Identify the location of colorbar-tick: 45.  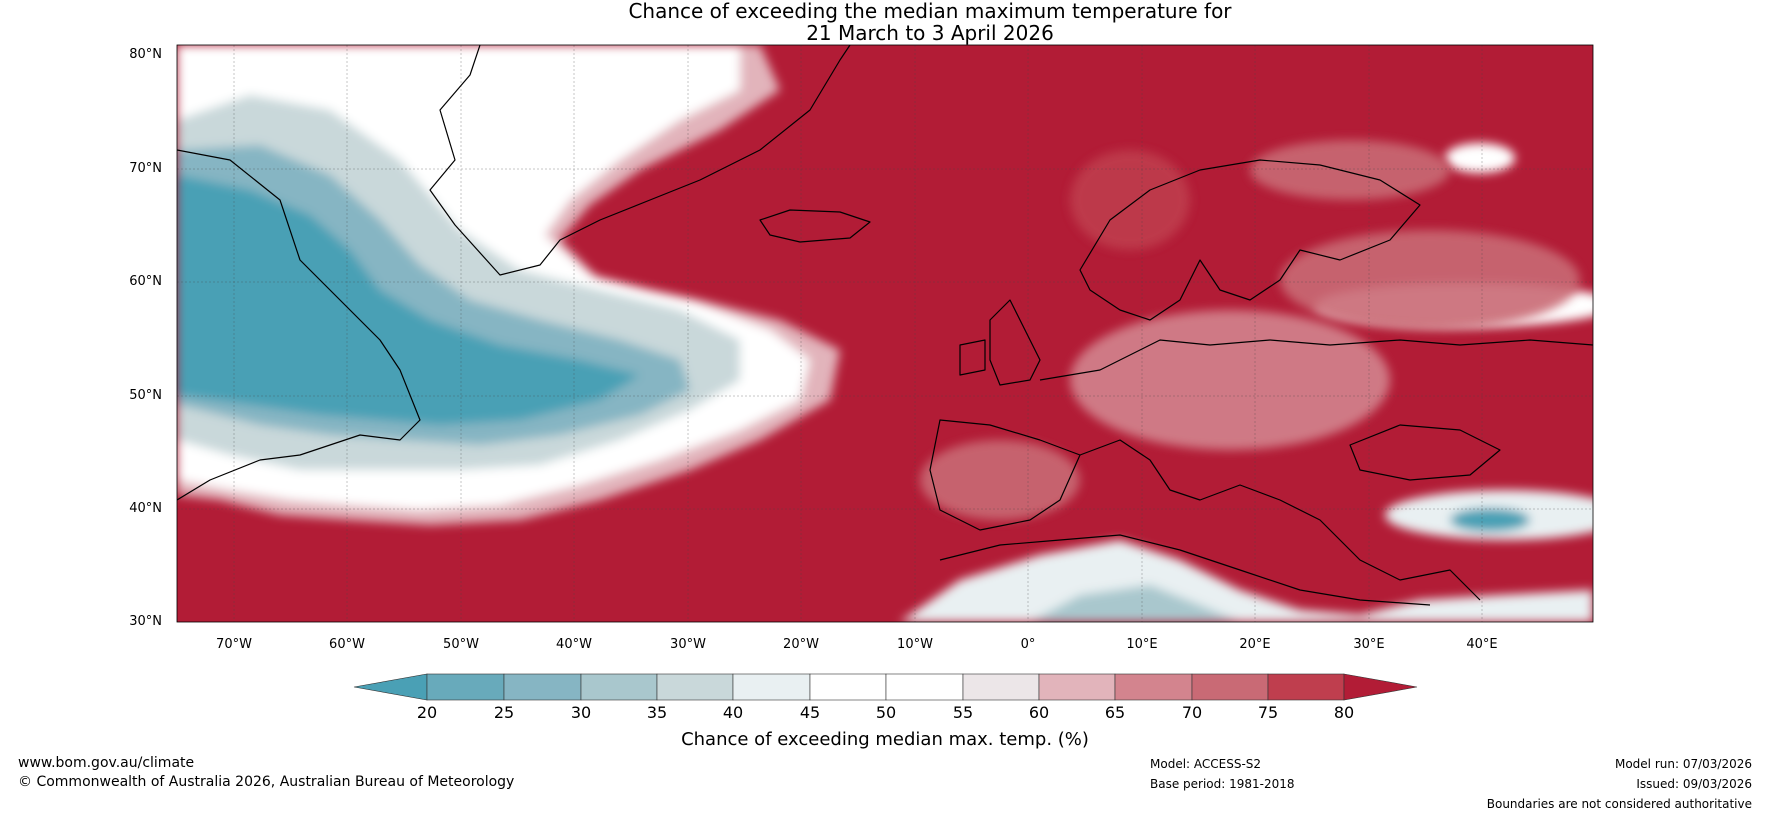
(810, 712).